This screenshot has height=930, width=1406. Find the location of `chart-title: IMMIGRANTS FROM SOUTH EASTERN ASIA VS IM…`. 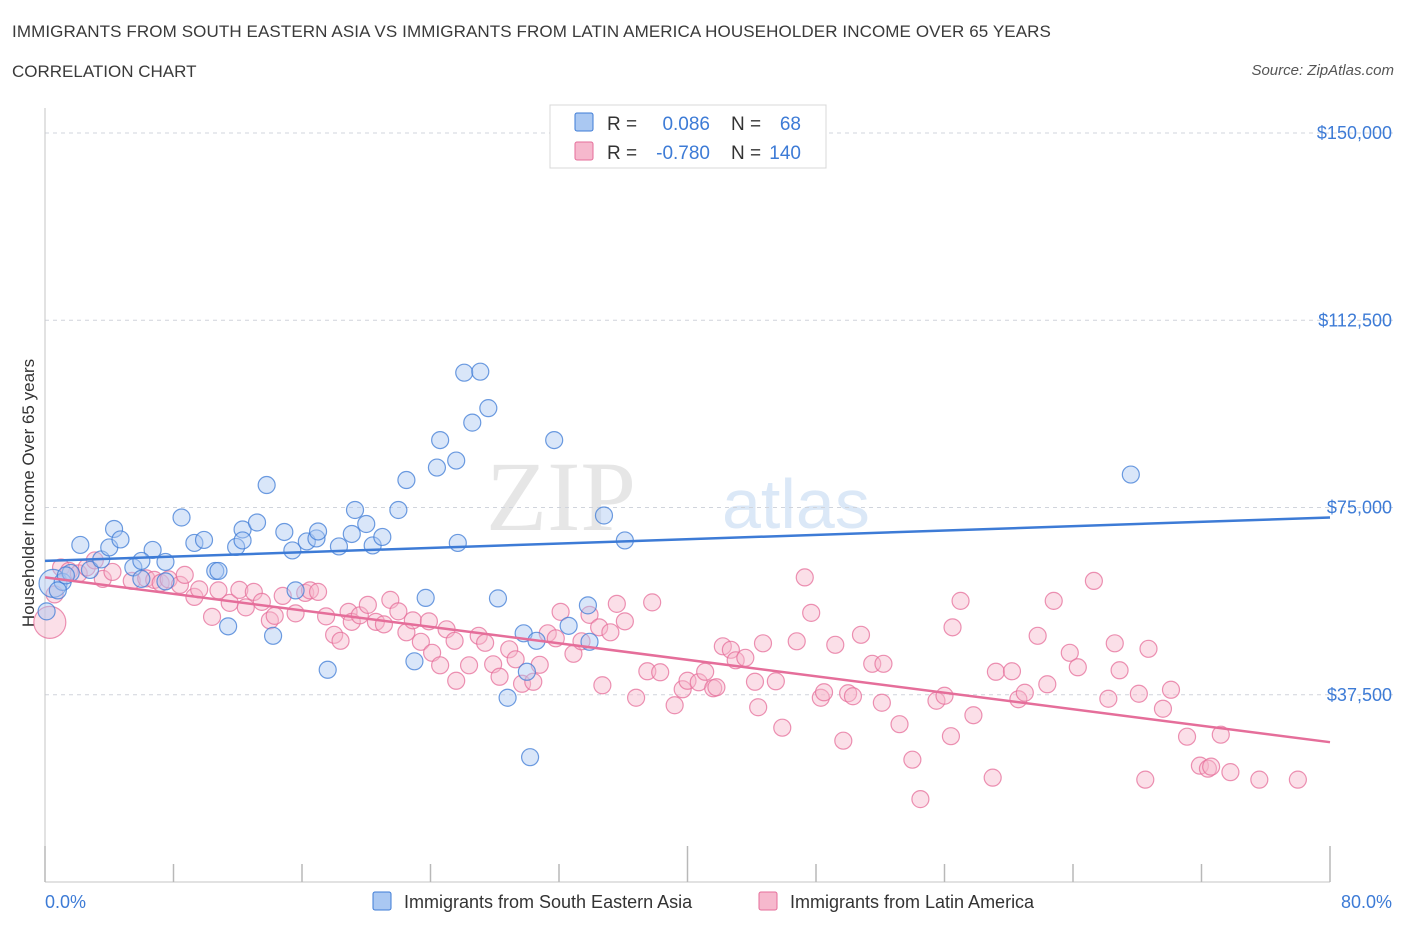

chart-title: IMMIGRANTS FROM SOUTH EASTERN ASIA VS IM… is located at coordinates (531, 31).